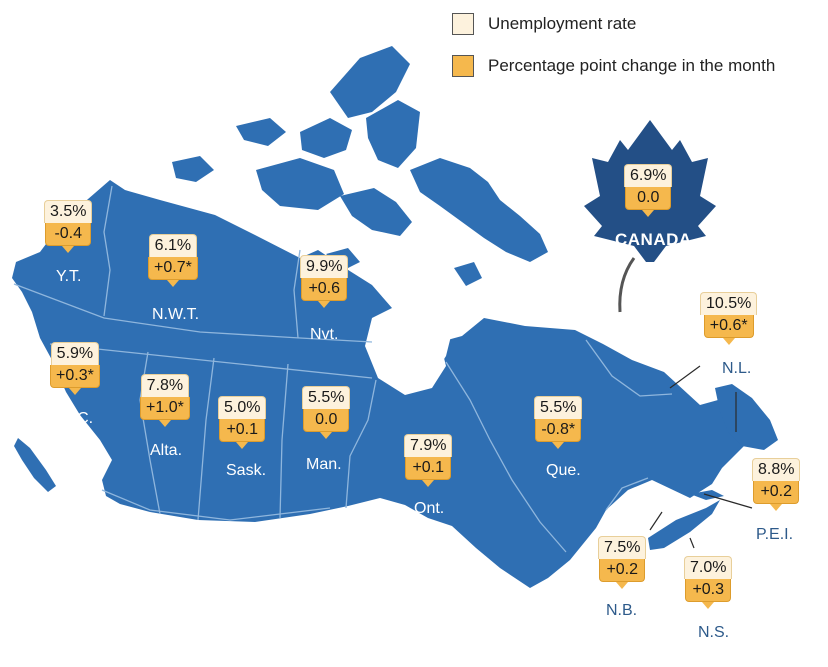  What do you see at coordinates (428, 445) in the screenshot?
I see `rate-ont: 7.9%` at bounding box center [428, 445].